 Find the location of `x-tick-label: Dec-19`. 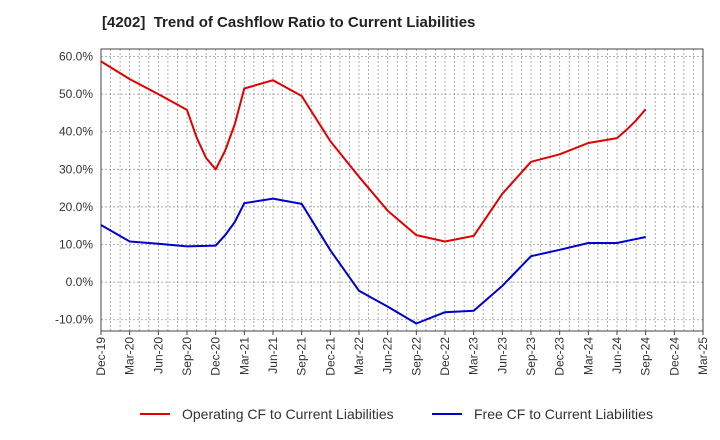

x-tick-label: Dec-19 is located at coordinates (101, 356).